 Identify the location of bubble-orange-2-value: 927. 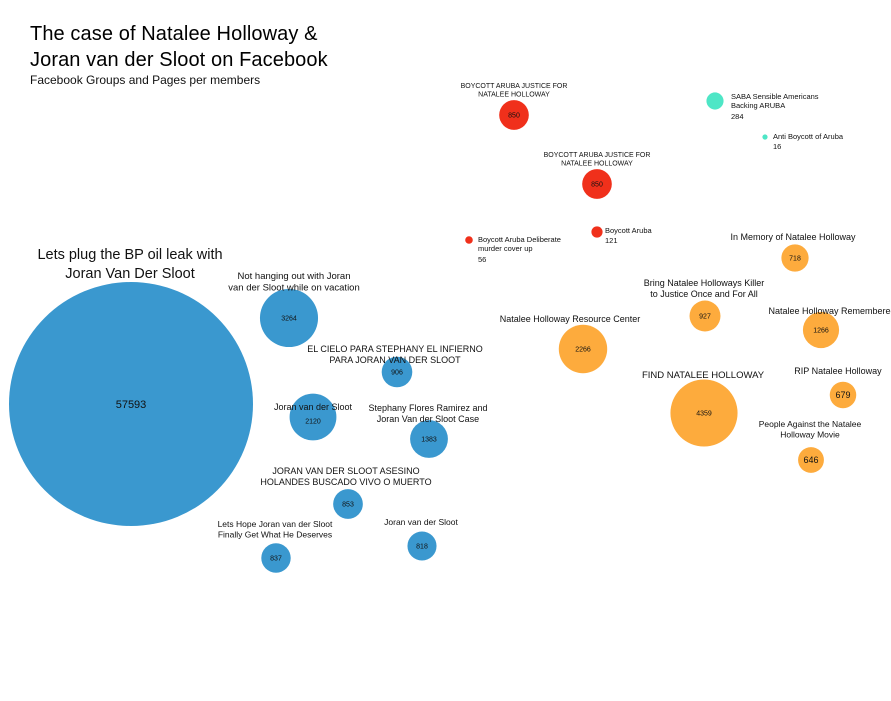
(705, 316).